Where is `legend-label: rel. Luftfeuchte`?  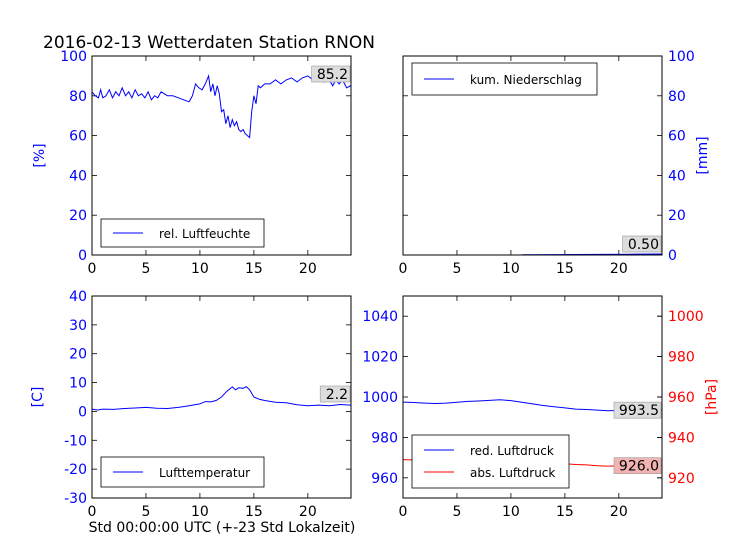
legend-label: rel. Luftfeuchte is located at coordinates (204, 234).